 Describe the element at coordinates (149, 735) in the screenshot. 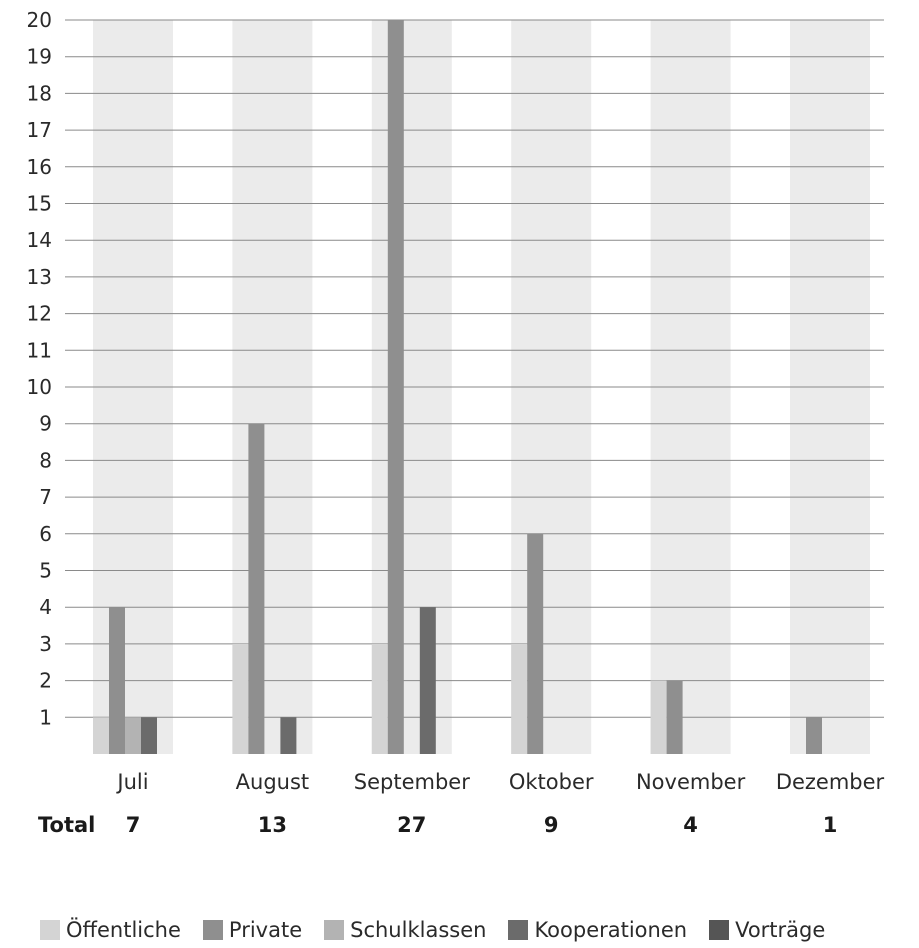

I see `bar-kooperationen-juli` at that location.